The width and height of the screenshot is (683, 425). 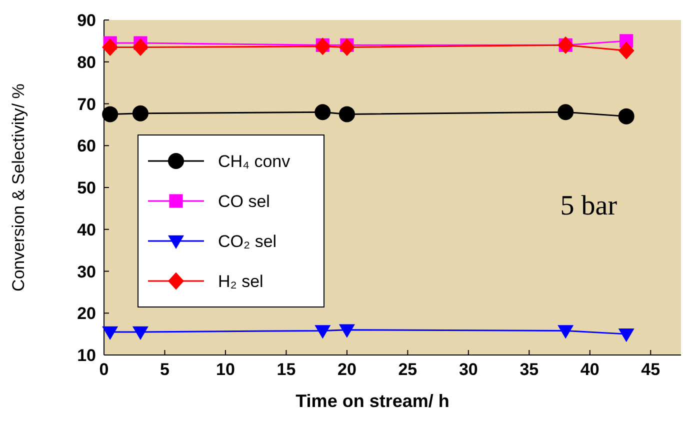 I want to click on y-tick-label: 80, so click(x=86, y=62).